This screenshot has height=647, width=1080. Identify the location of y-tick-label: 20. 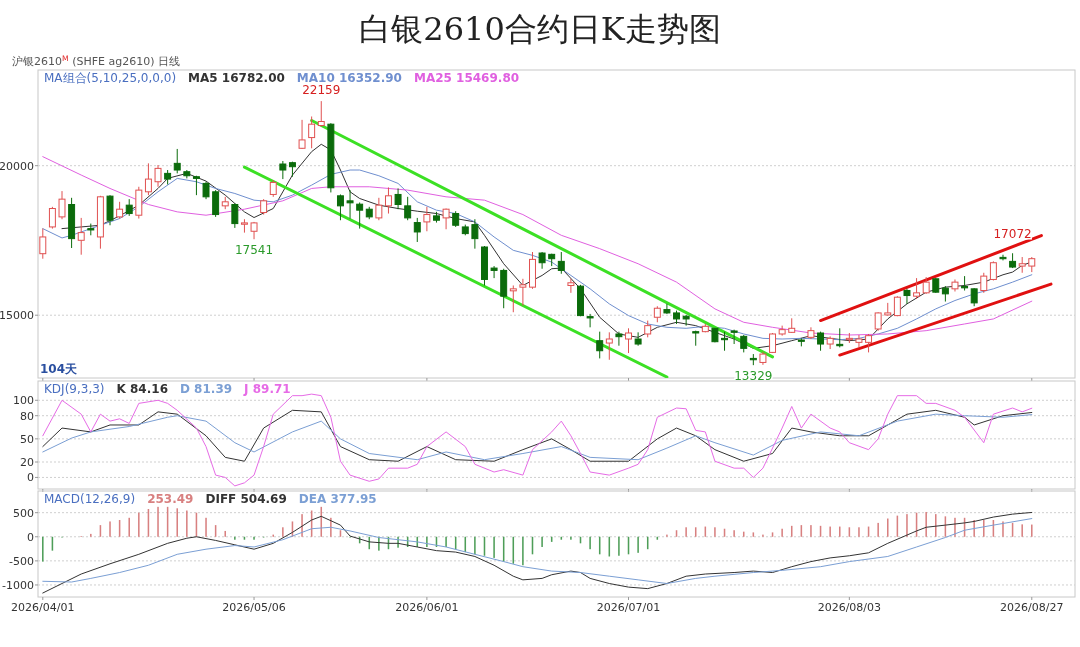
(27, 462).